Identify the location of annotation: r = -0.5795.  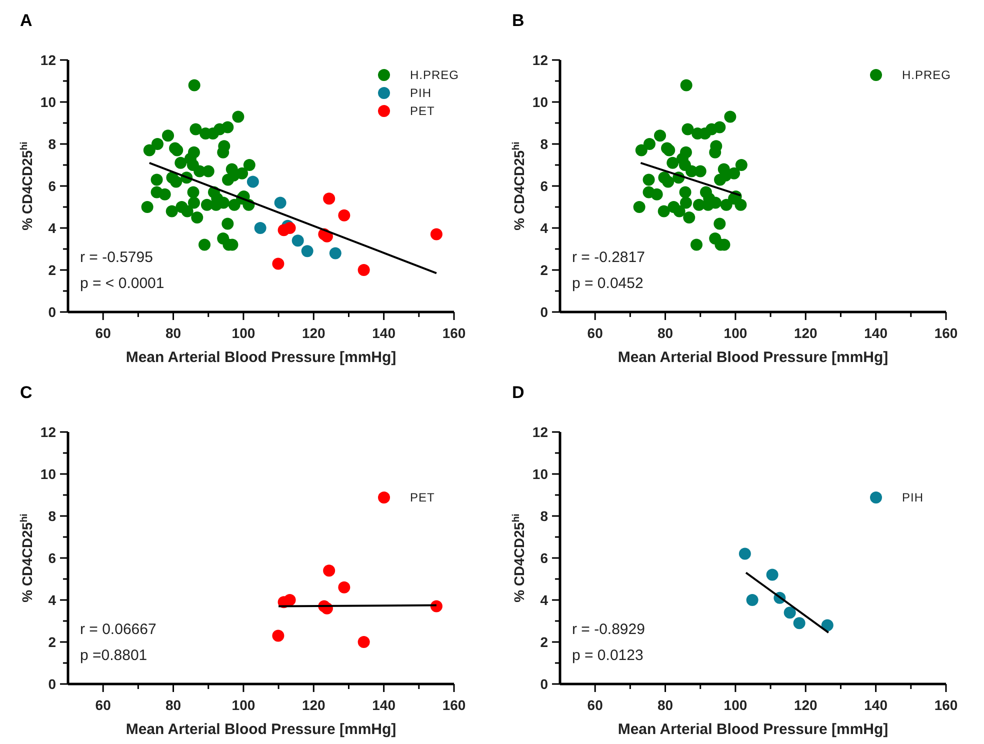
(116, 257).